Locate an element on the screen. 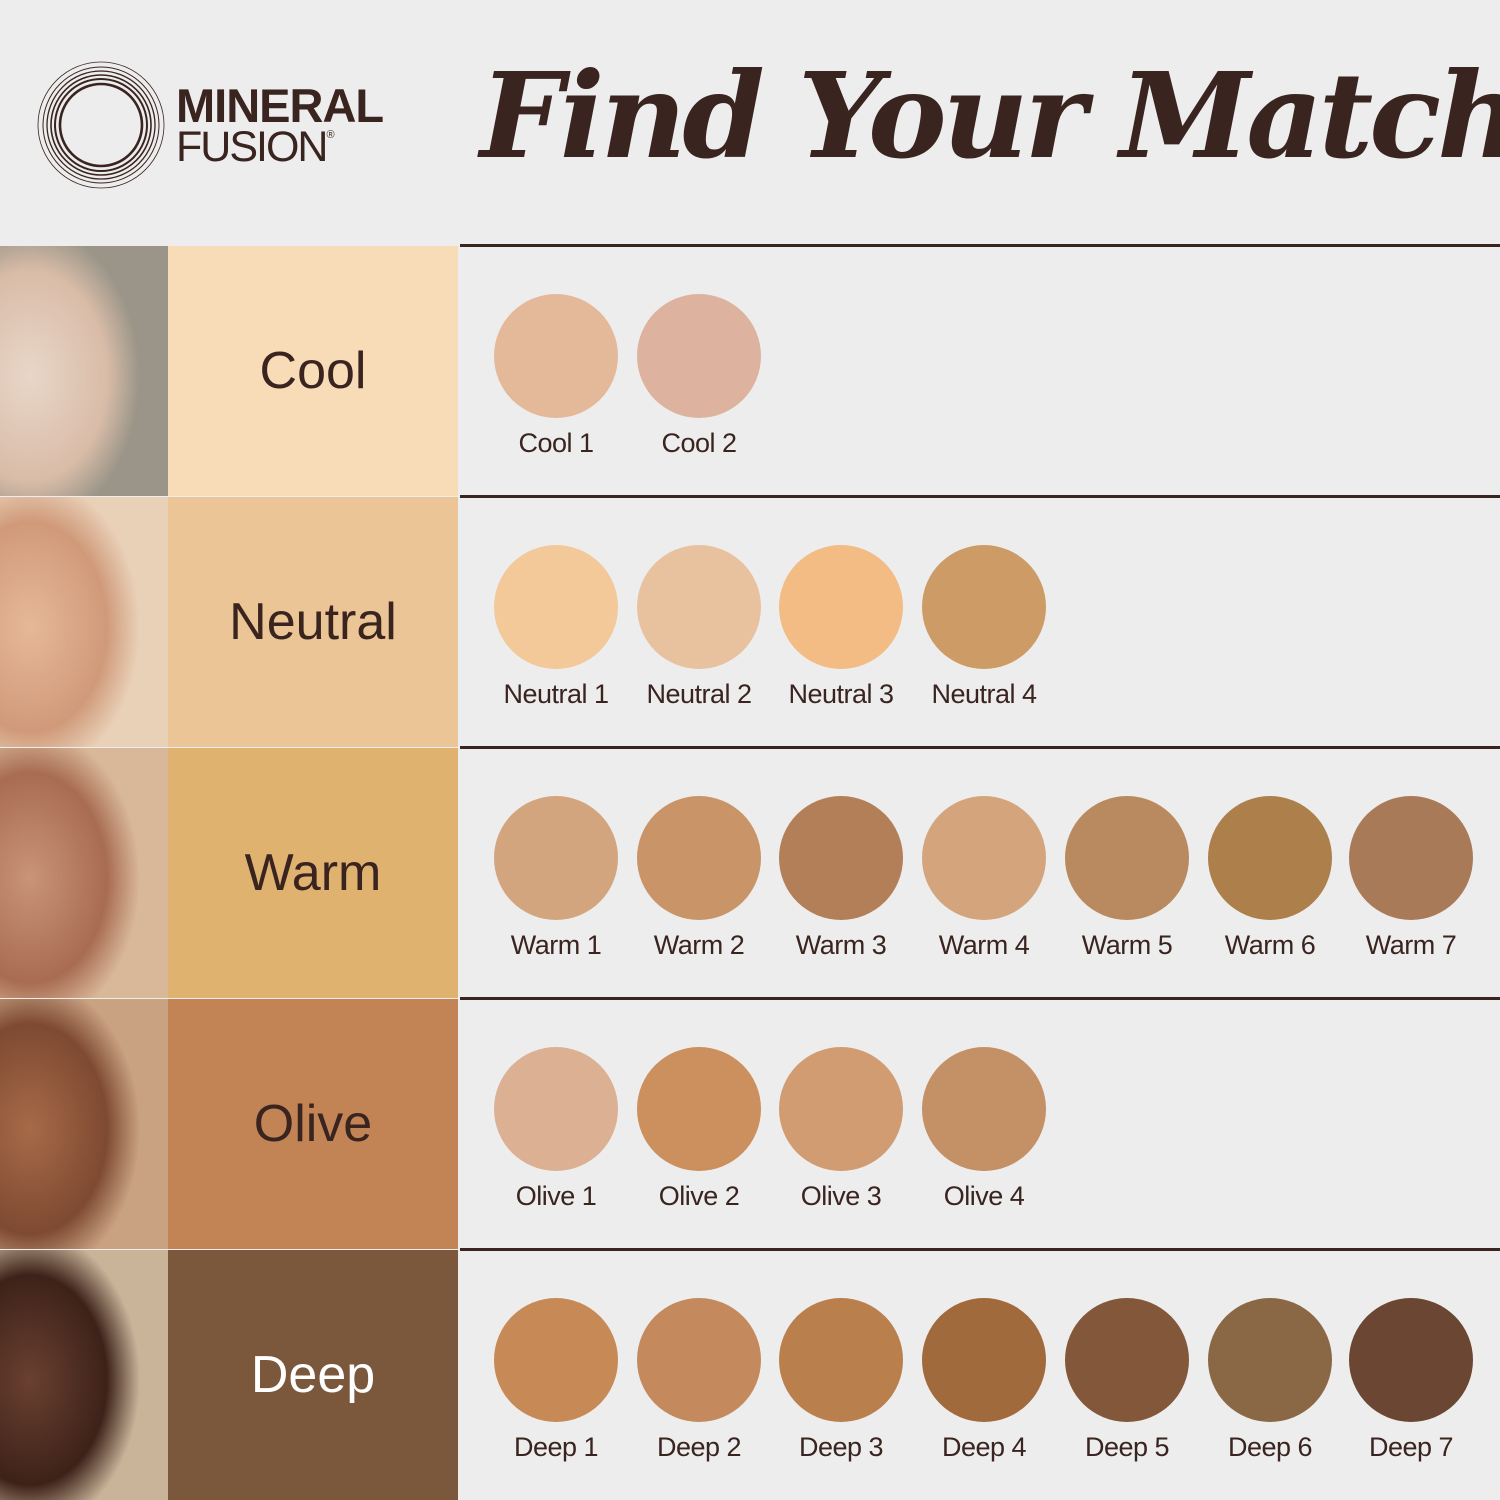  shade-label: Olive 3 is located at coordinates (841, 1196).